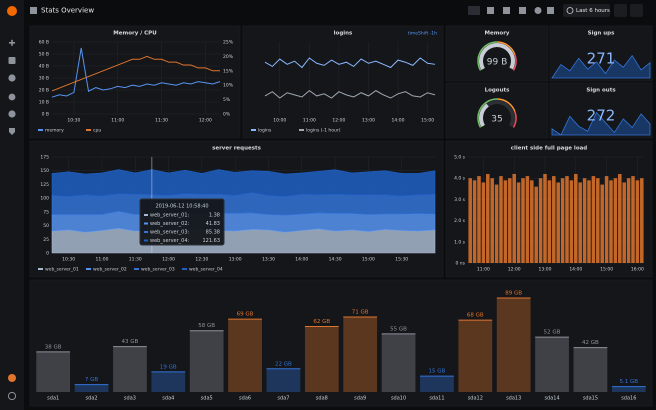 Image resolution: width=656 pixels, height=410 pixels. What do you see at coordinates (601, 116) in the screenshot?
I see `stat-value: 272` at bounding box center [601, 116].